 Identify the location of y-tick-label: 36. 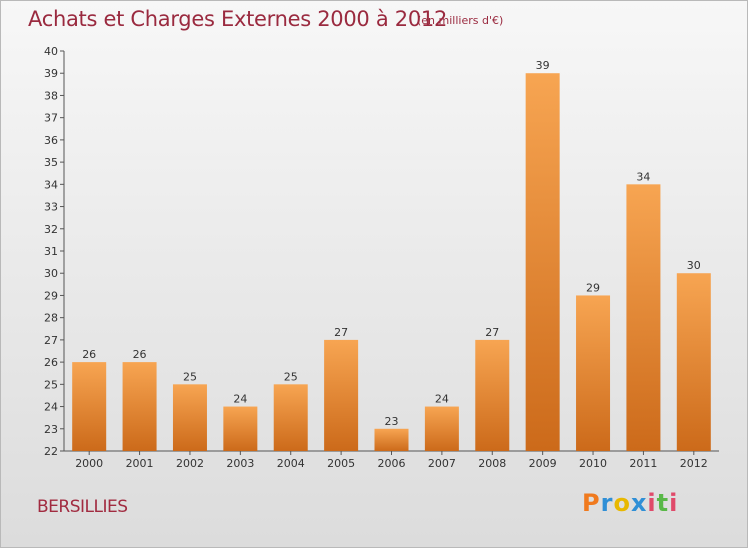
(51, 140).